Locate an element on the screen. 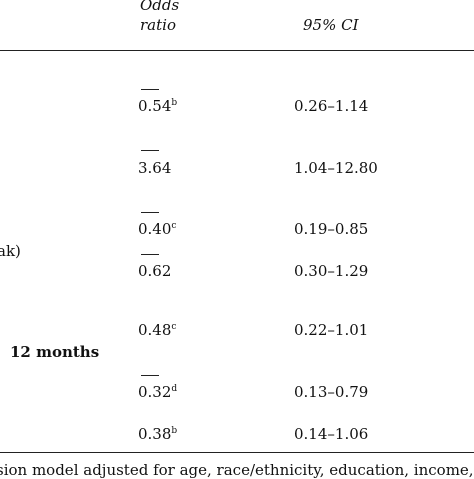  odds-header-line2: ratio is located at coordinates (158, 25).